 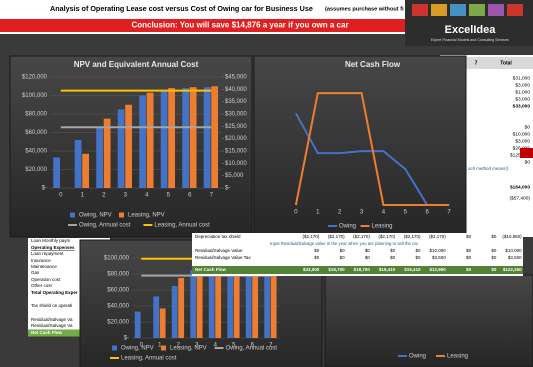 What do you see at coordinates (44, 266) in the screenshot?
I see `sheet-row-label: Maintenance` at bounding box center [44, 266].